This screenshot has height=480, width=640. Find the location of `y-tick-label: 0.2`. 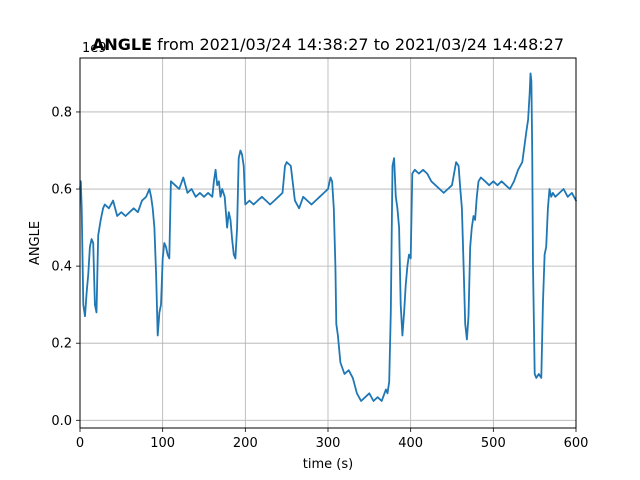

y-tick-label: 0.2 is located at coordinates (61, 344).